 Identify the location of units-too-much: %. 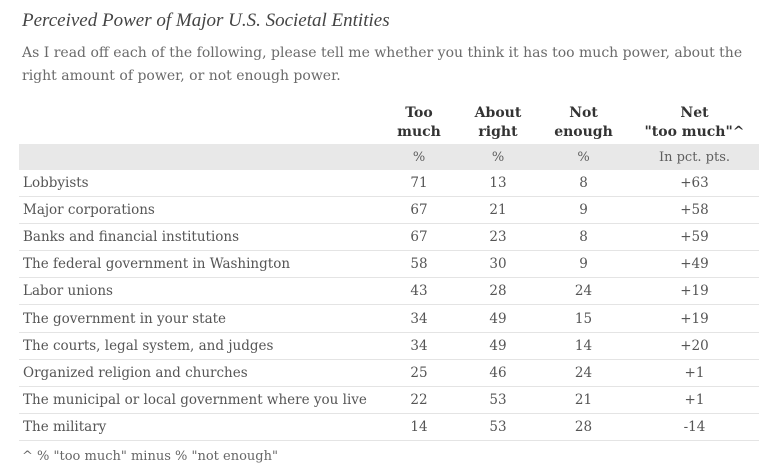
(419, 157).